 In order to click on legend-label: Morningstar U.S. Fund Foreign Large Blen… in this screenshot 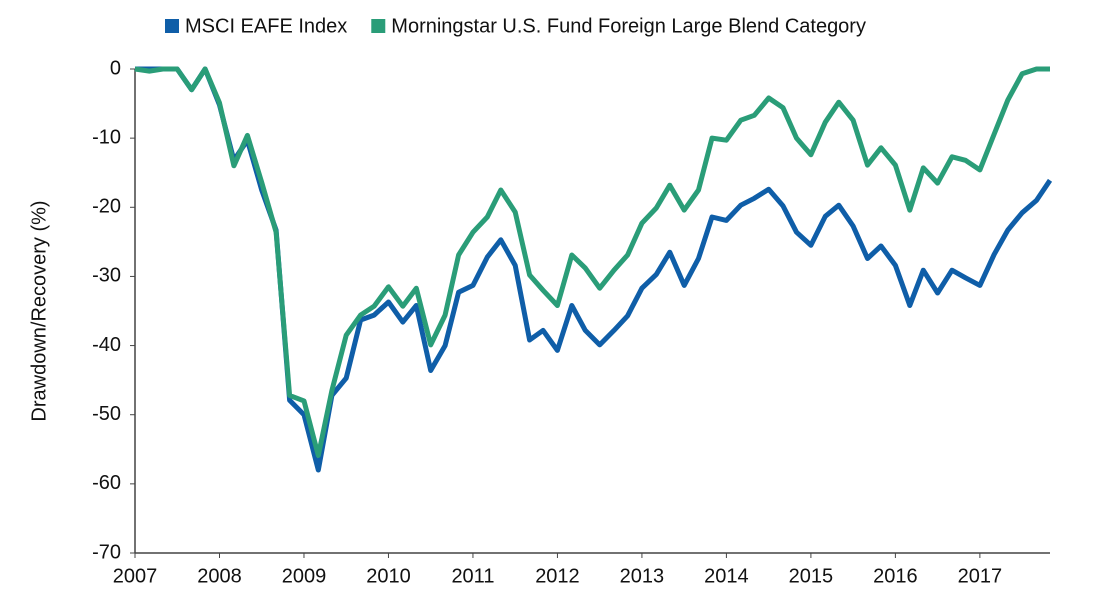, I will do `click(628, 26)`.